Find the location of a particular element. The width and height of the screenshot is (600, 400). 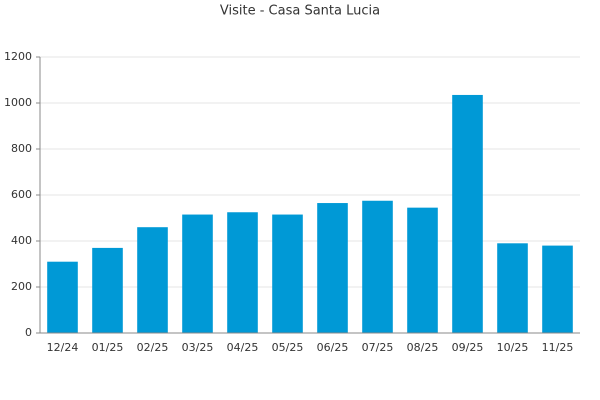

x-tick-label: 09/25 is located at coordinates (468, 347).